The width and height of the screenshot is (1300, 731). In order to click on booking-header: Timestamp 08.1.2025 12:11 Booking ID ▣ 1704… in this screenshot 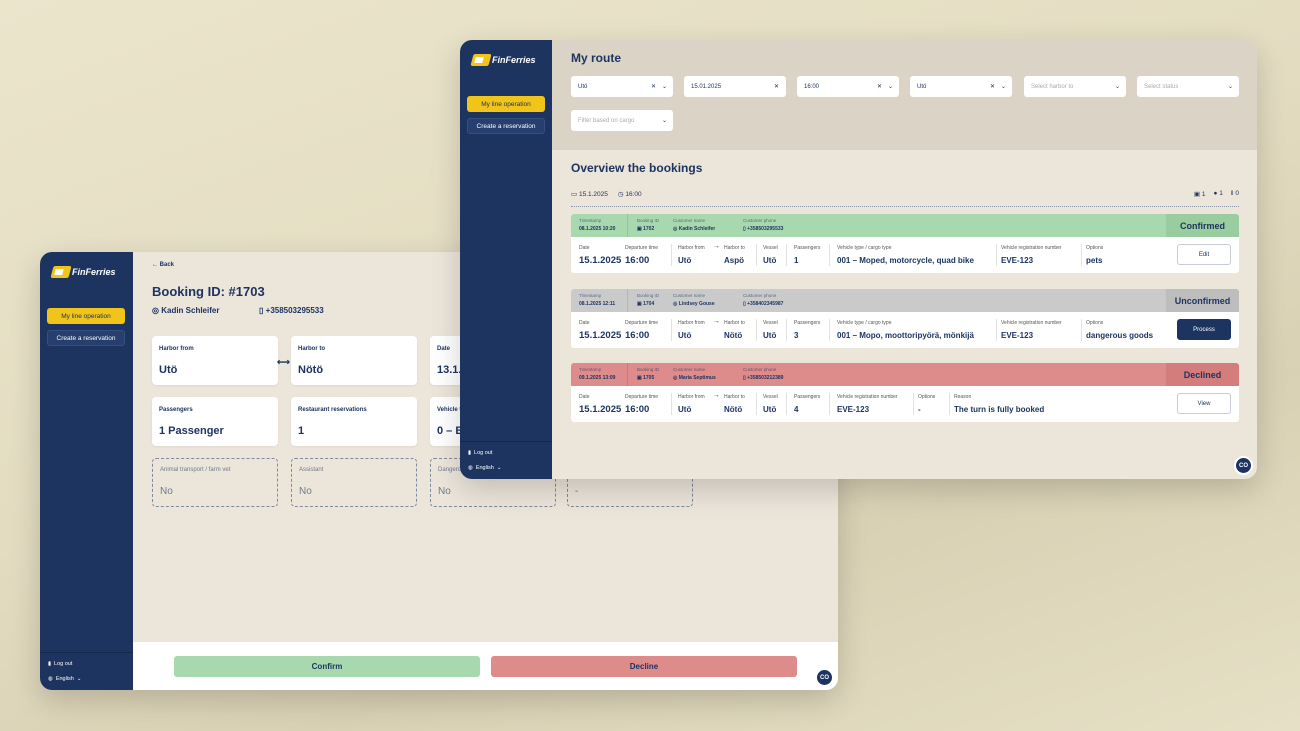, I will do `click(905, 300)`.